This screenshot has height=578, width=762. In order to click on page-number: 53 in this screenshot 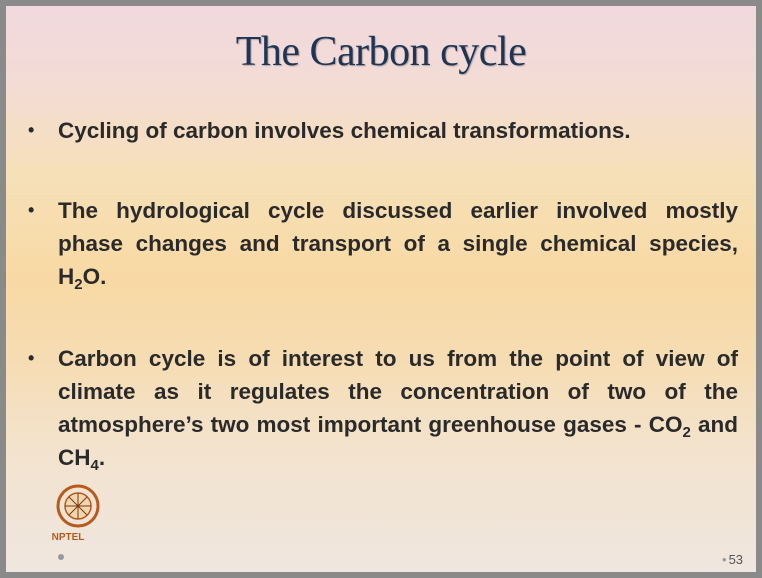, I will do `click(732, 559)`.